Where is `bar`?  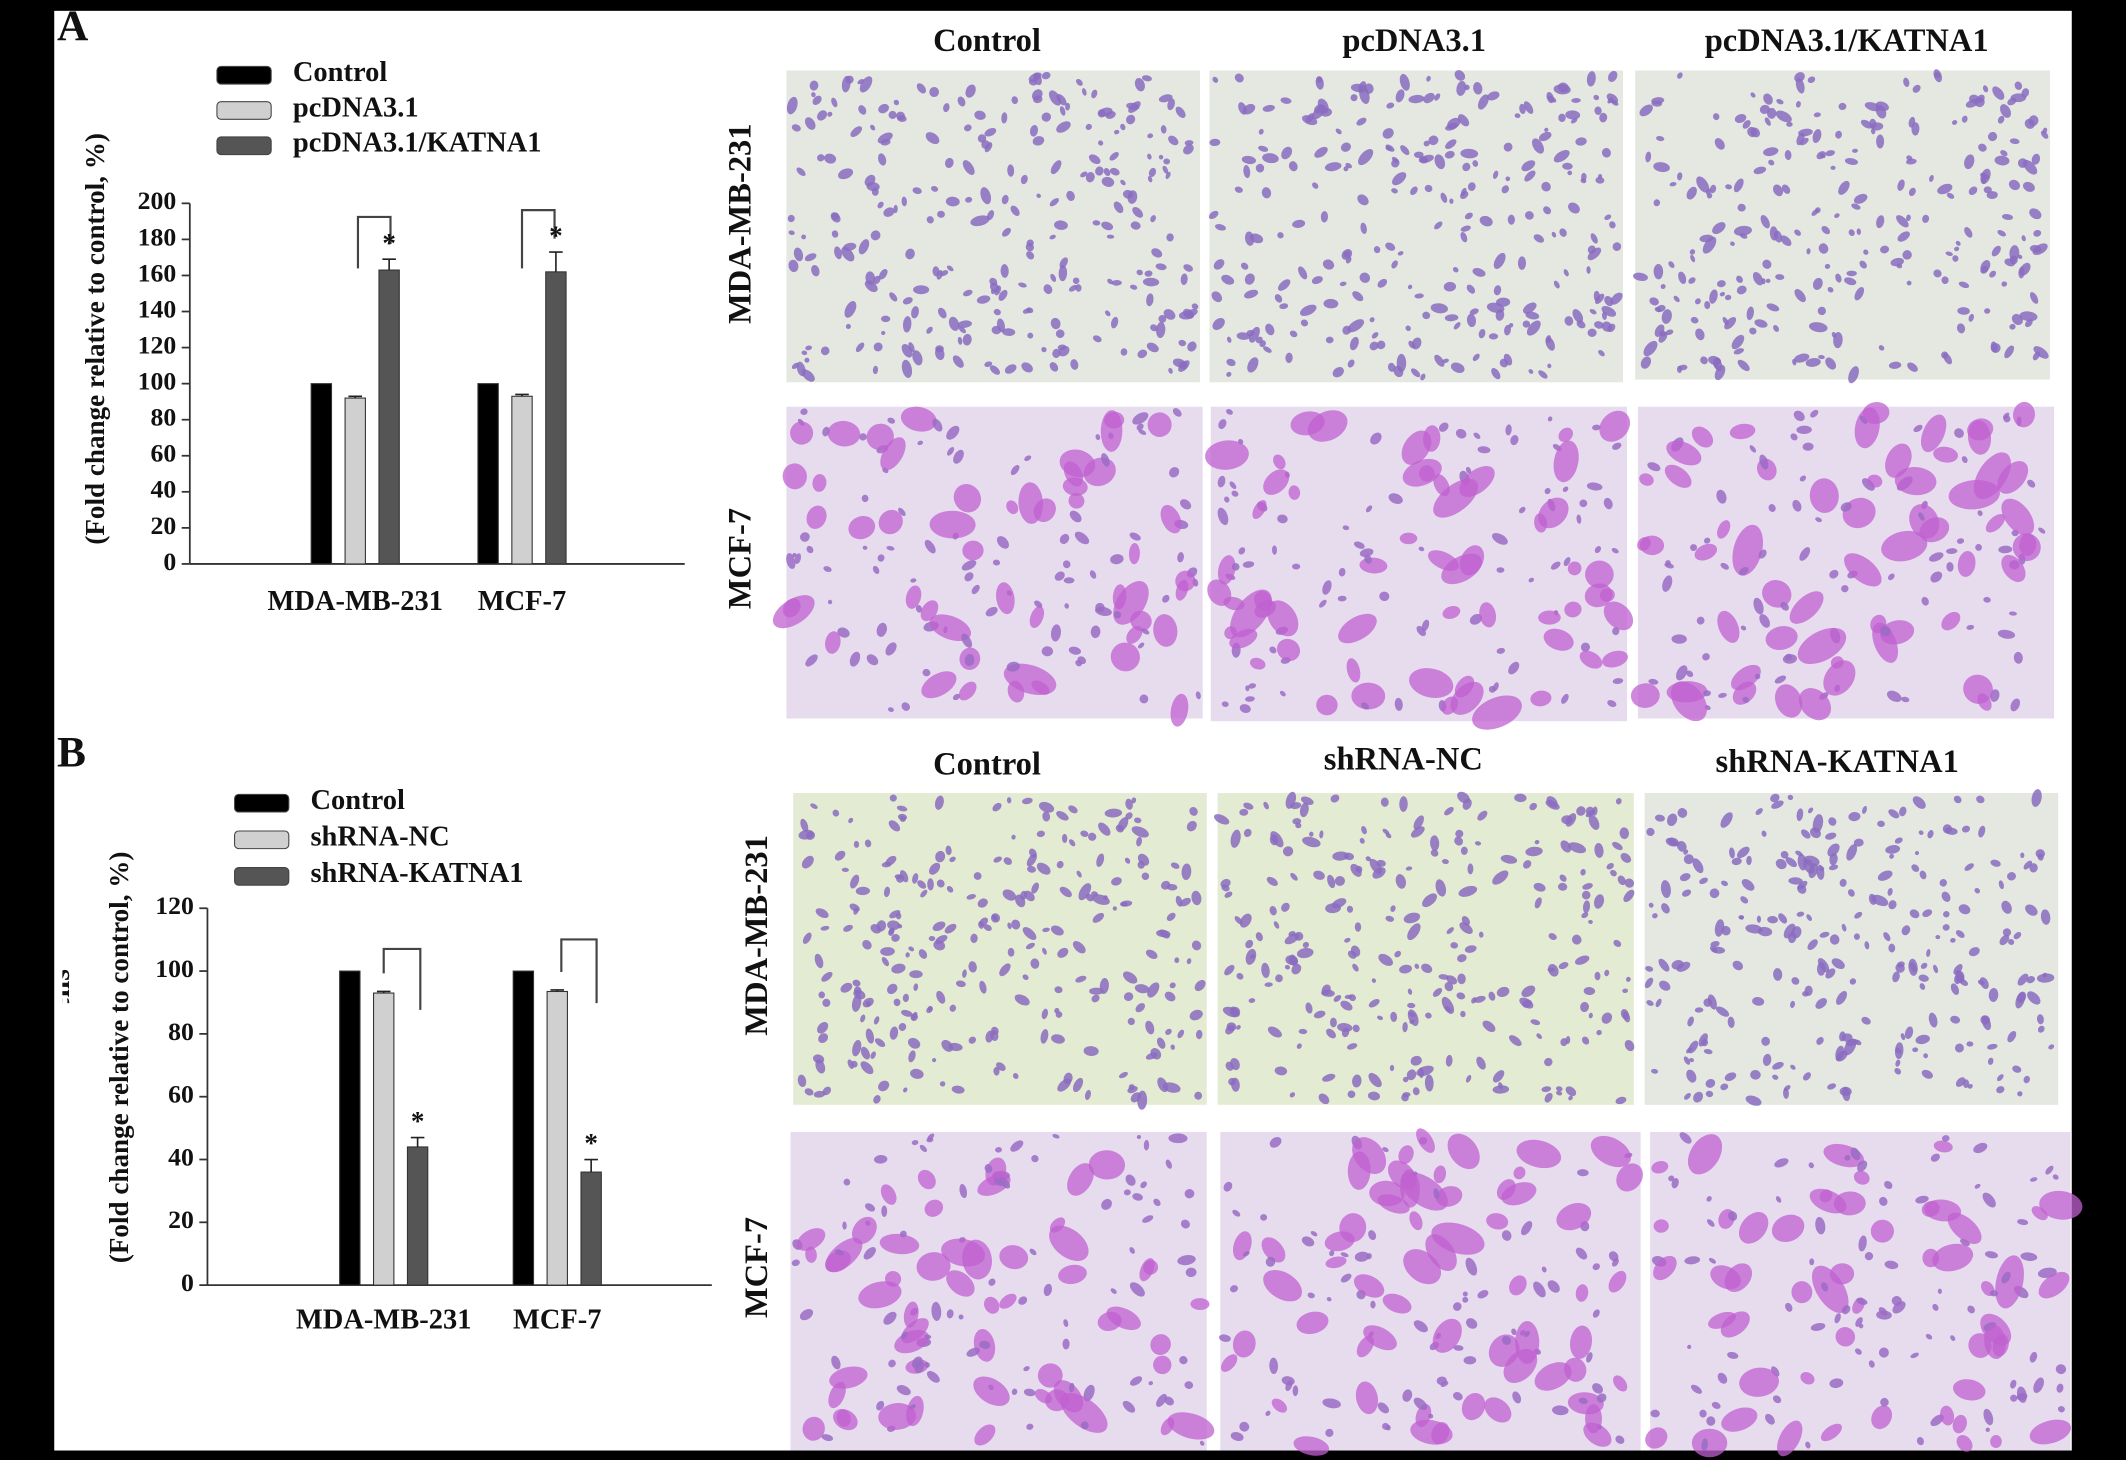 bar is located at coordinates (557, 1138).